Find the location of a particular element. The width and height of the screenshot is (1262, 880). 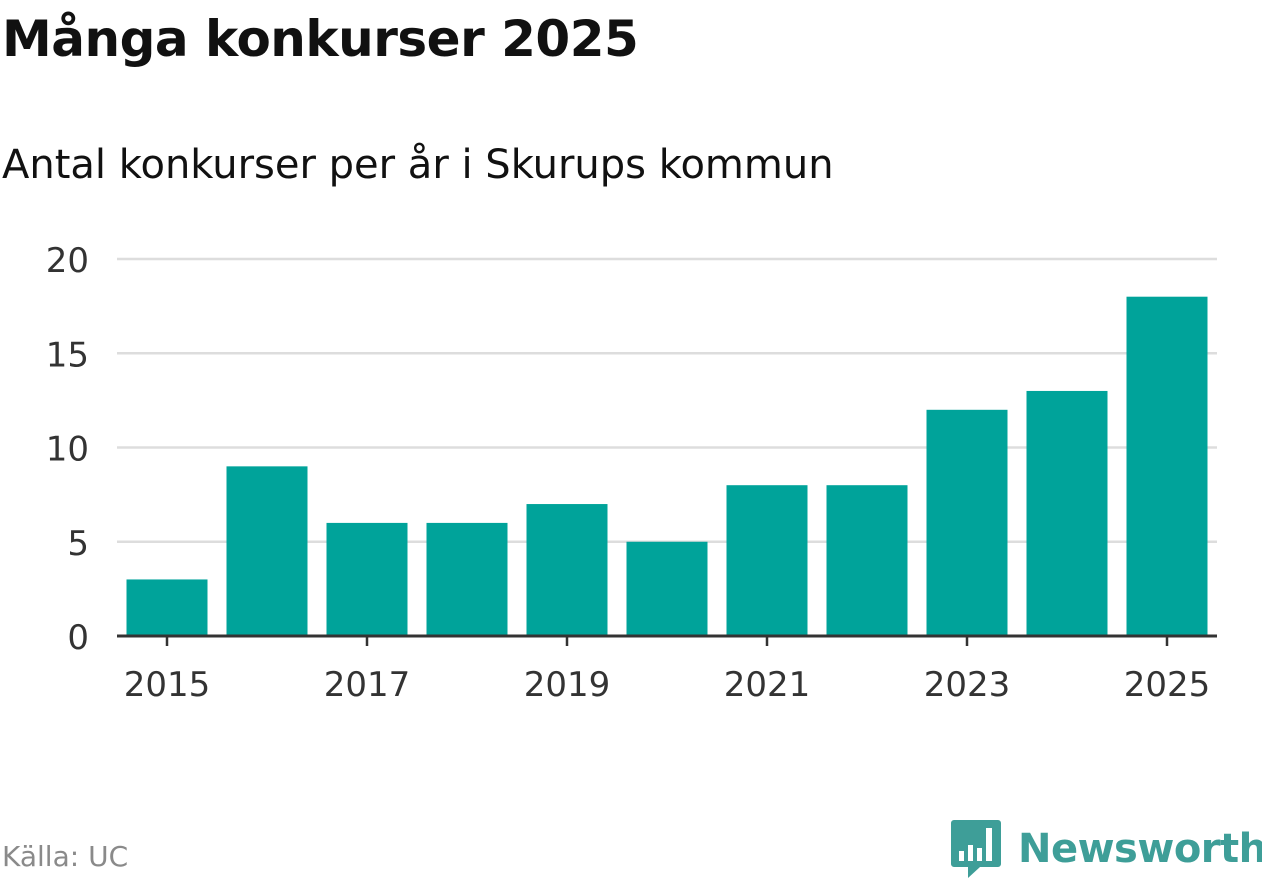

bar-2016 is located at coordinates (267, 551).